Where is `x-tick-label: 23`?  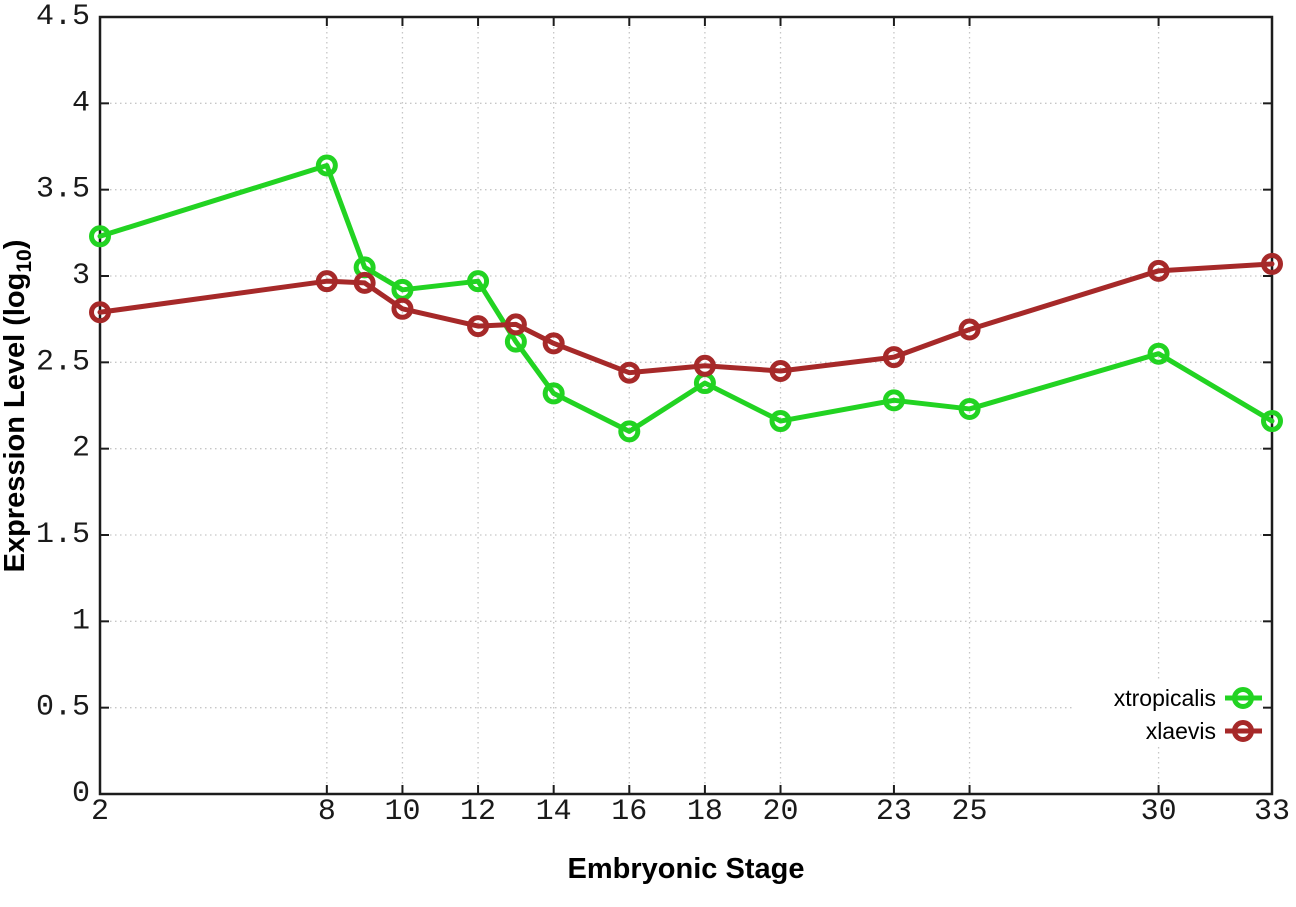 x-tick-label: 23 is located at coordinates (894, 812).